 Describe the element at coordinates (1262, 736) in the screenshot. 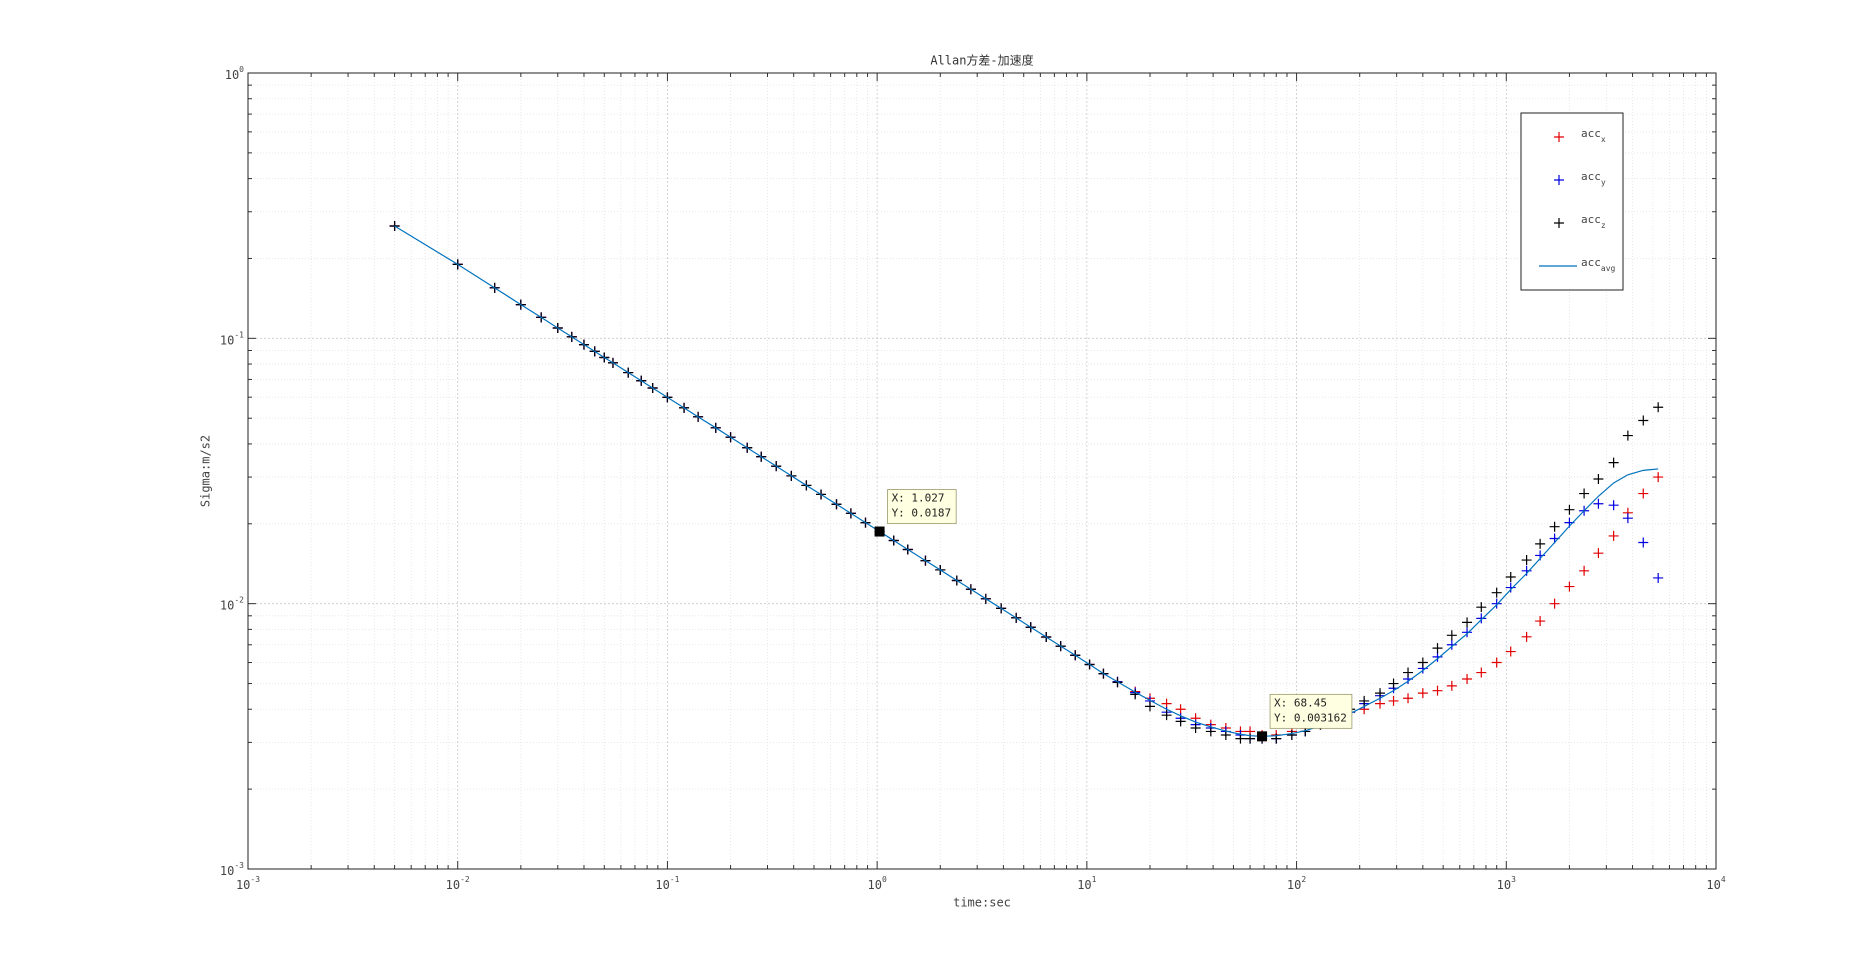

I see `datatip-marker` at that location.